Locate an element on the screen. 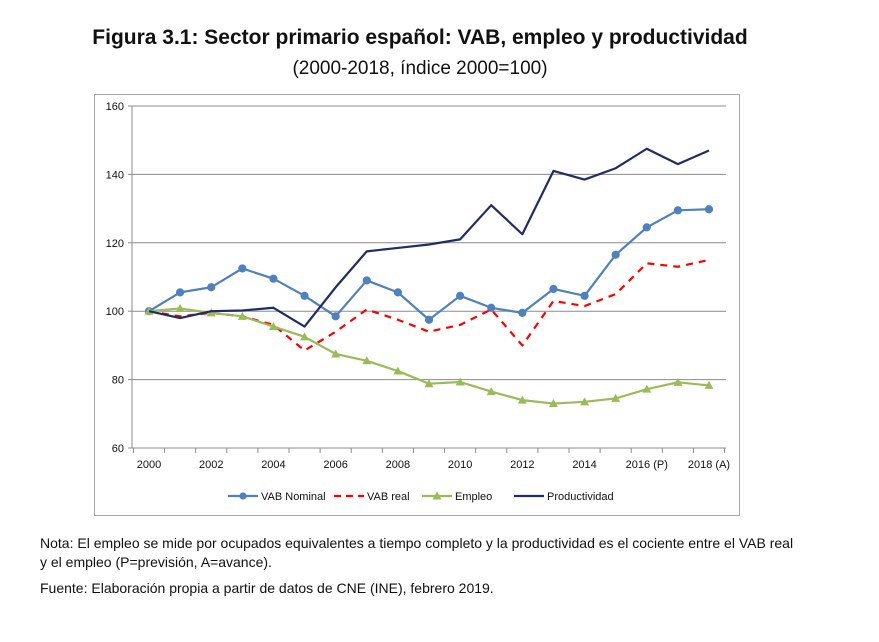  legend-item: Empleo is located at coordinates (457, 497).